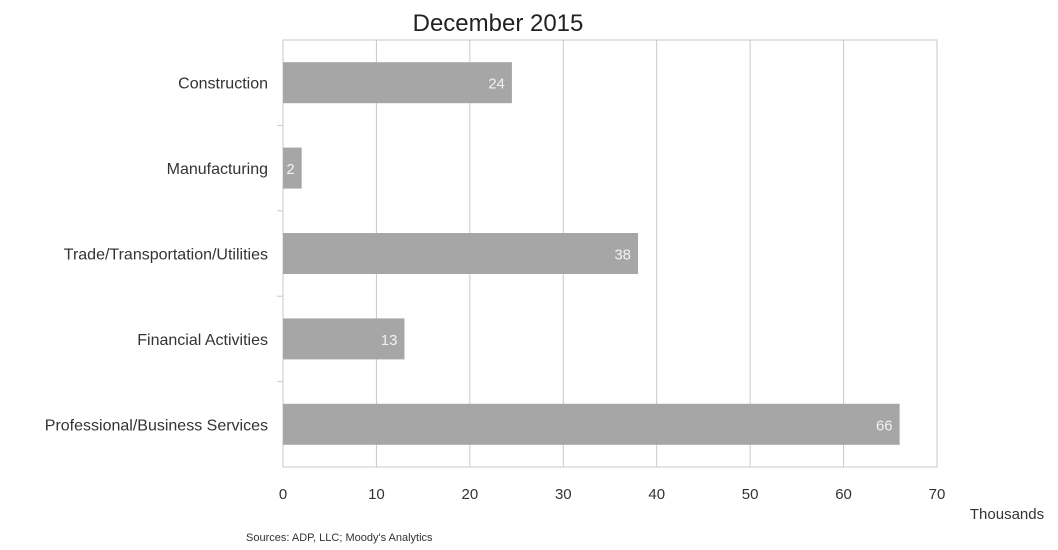 This screenshot has width=1058, height=550. What do you see at coordinates (470, 494) in the screenshot?
I see `x-tick-label: 20` at bounding box center [470, 494].